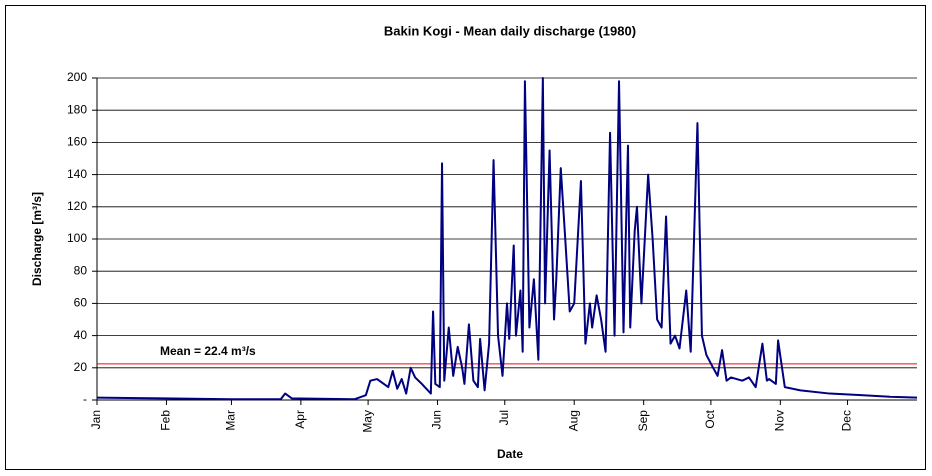  Describe the element at coordinates (300, 419) in the screenshot. I see `x-tick-label: Apr` at that location.